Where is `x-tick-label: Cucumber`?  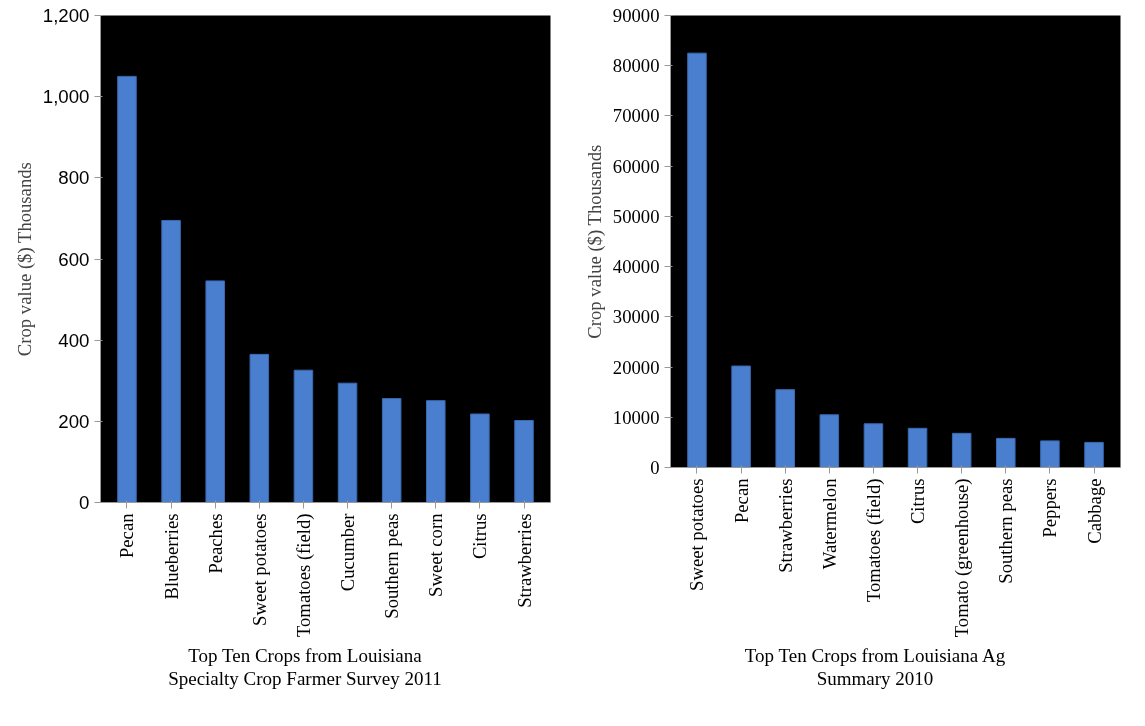 x-tick-label: Cucumber is located at coordinates (348, 552).